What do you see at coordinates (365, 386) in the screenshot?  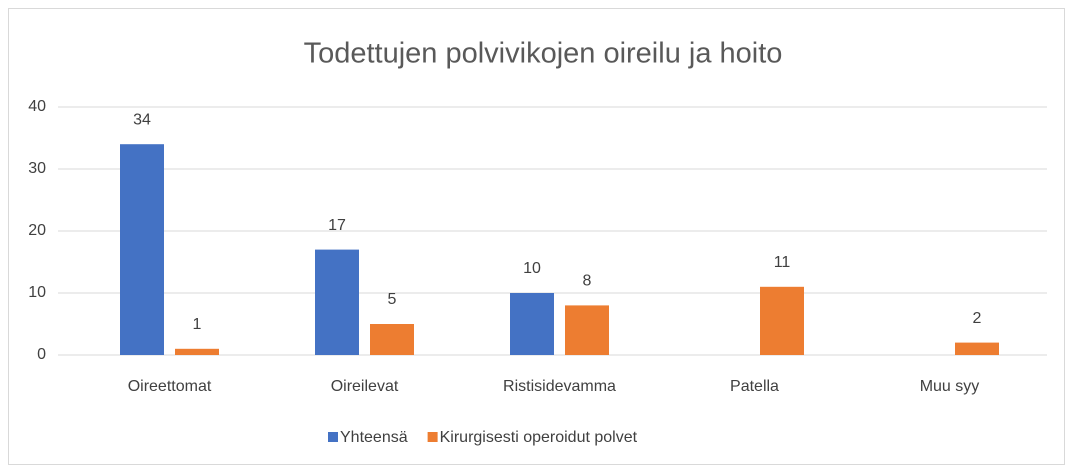 I see `x-tick-label: Oireilevat` at bounding box center [365, 386].